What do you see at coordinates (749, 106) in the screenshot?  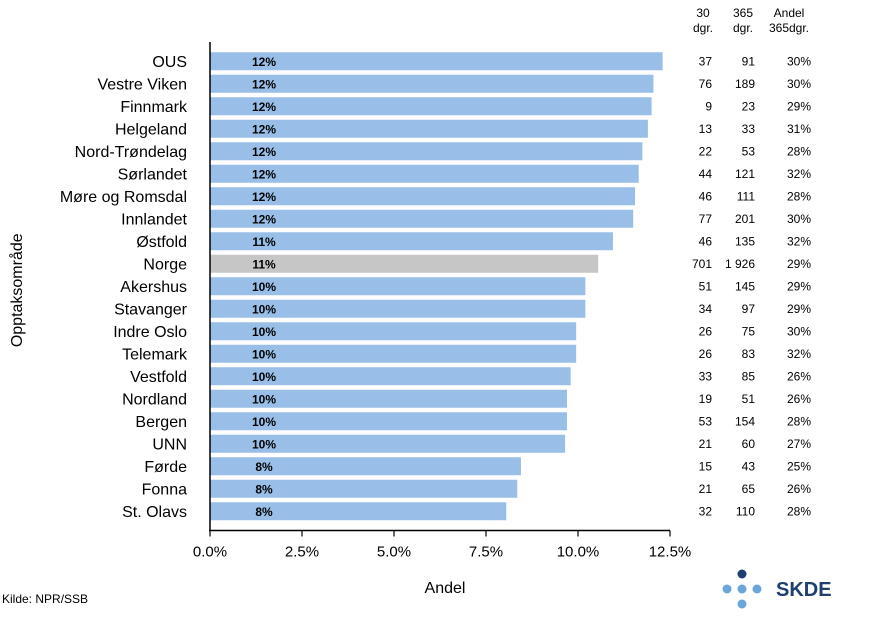 I see `table-cell-365dgr: 23` at bounding box center [749, 106].